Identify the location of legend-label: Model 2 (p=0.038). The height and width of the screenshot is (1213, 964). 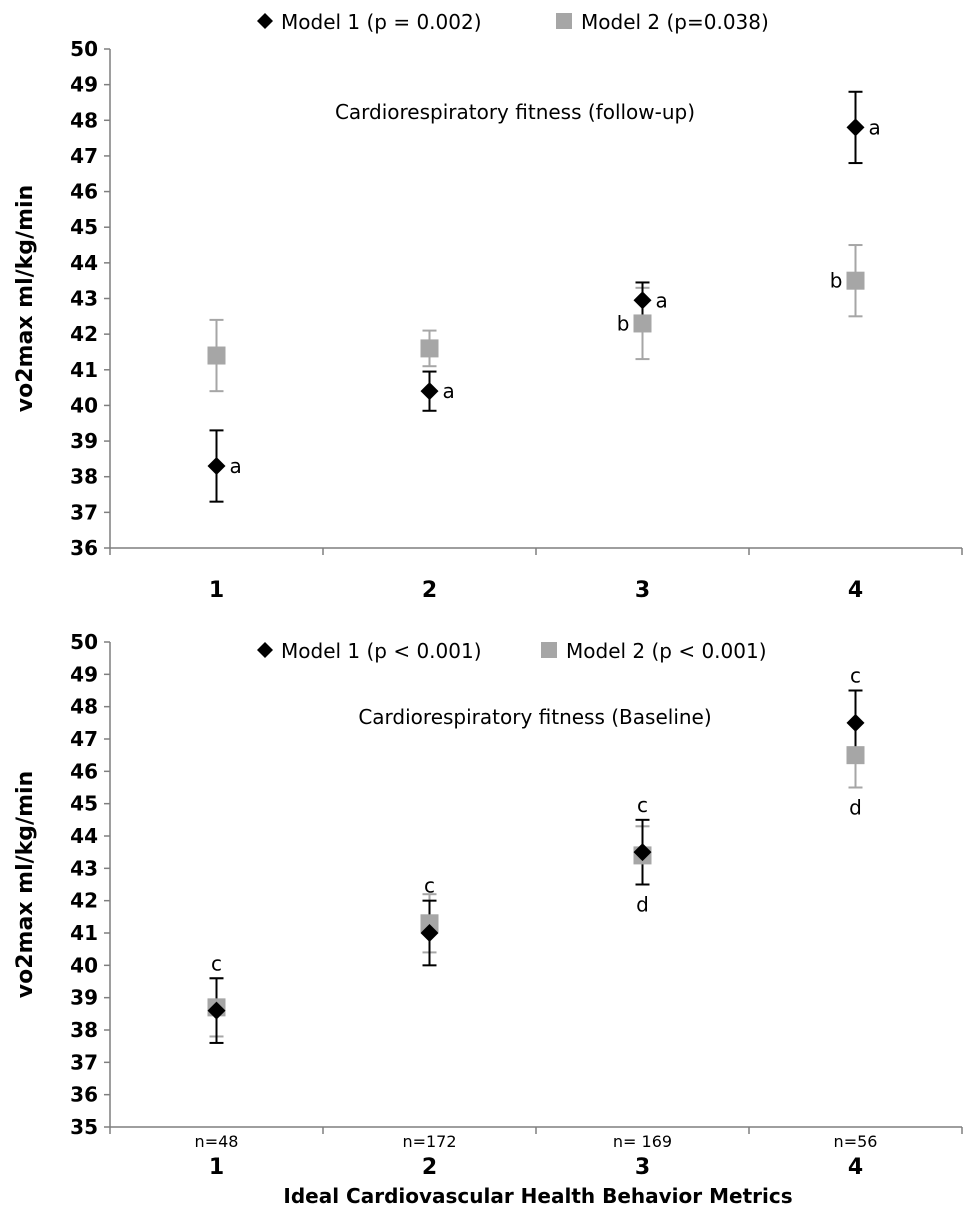
(675, 22).